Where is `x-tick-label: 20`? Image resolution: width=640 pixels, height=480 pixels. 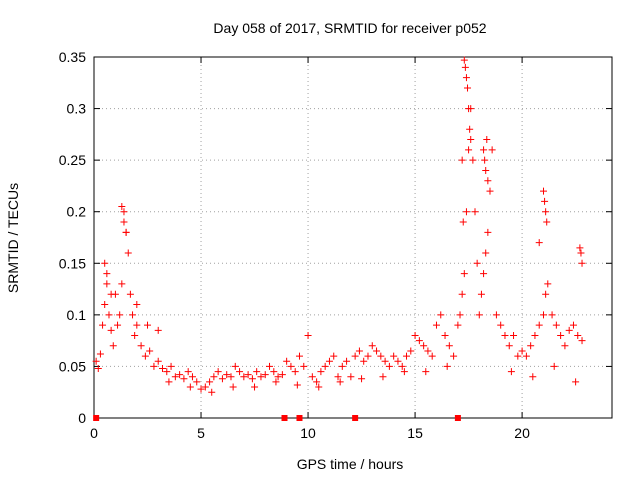
x-tick-label: 20 is located at coordinates (522, 433).